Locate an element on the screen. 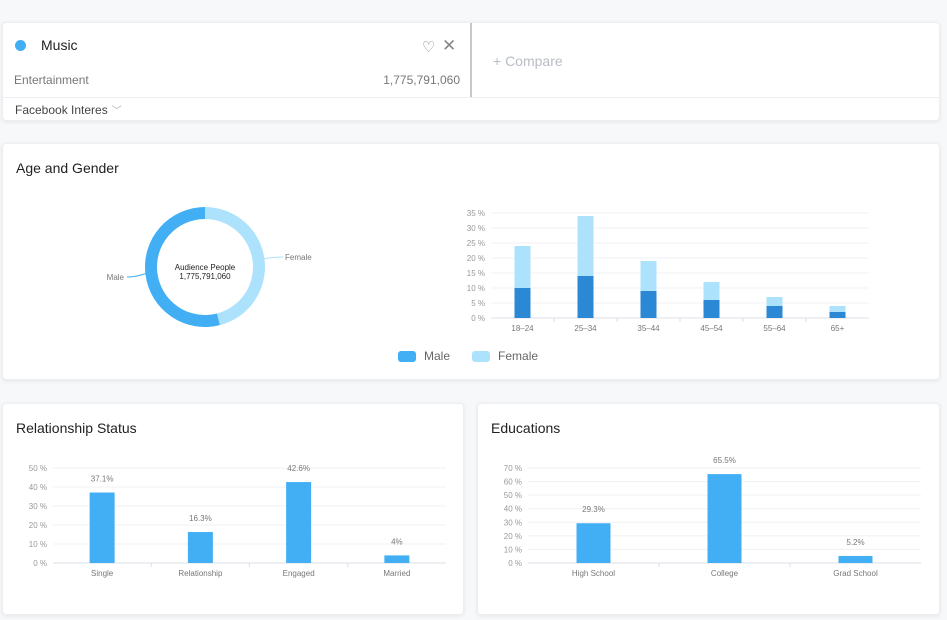 The height and width of the screenshot is (620, 947). x-tick-label: 55–64 is located at coordinates (774, 328).